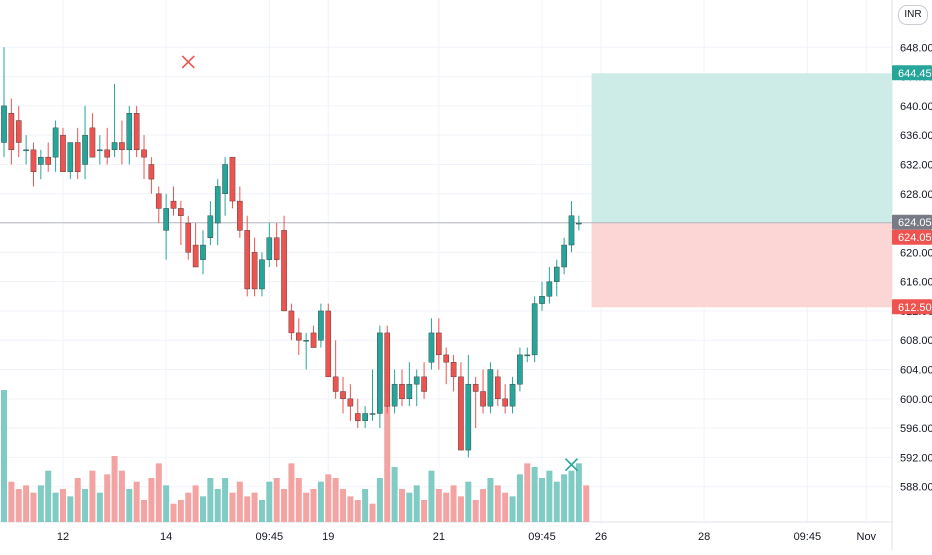 The image size is (932, 555). I want to click on y-tick-label: 604.00, so click(916, 371).